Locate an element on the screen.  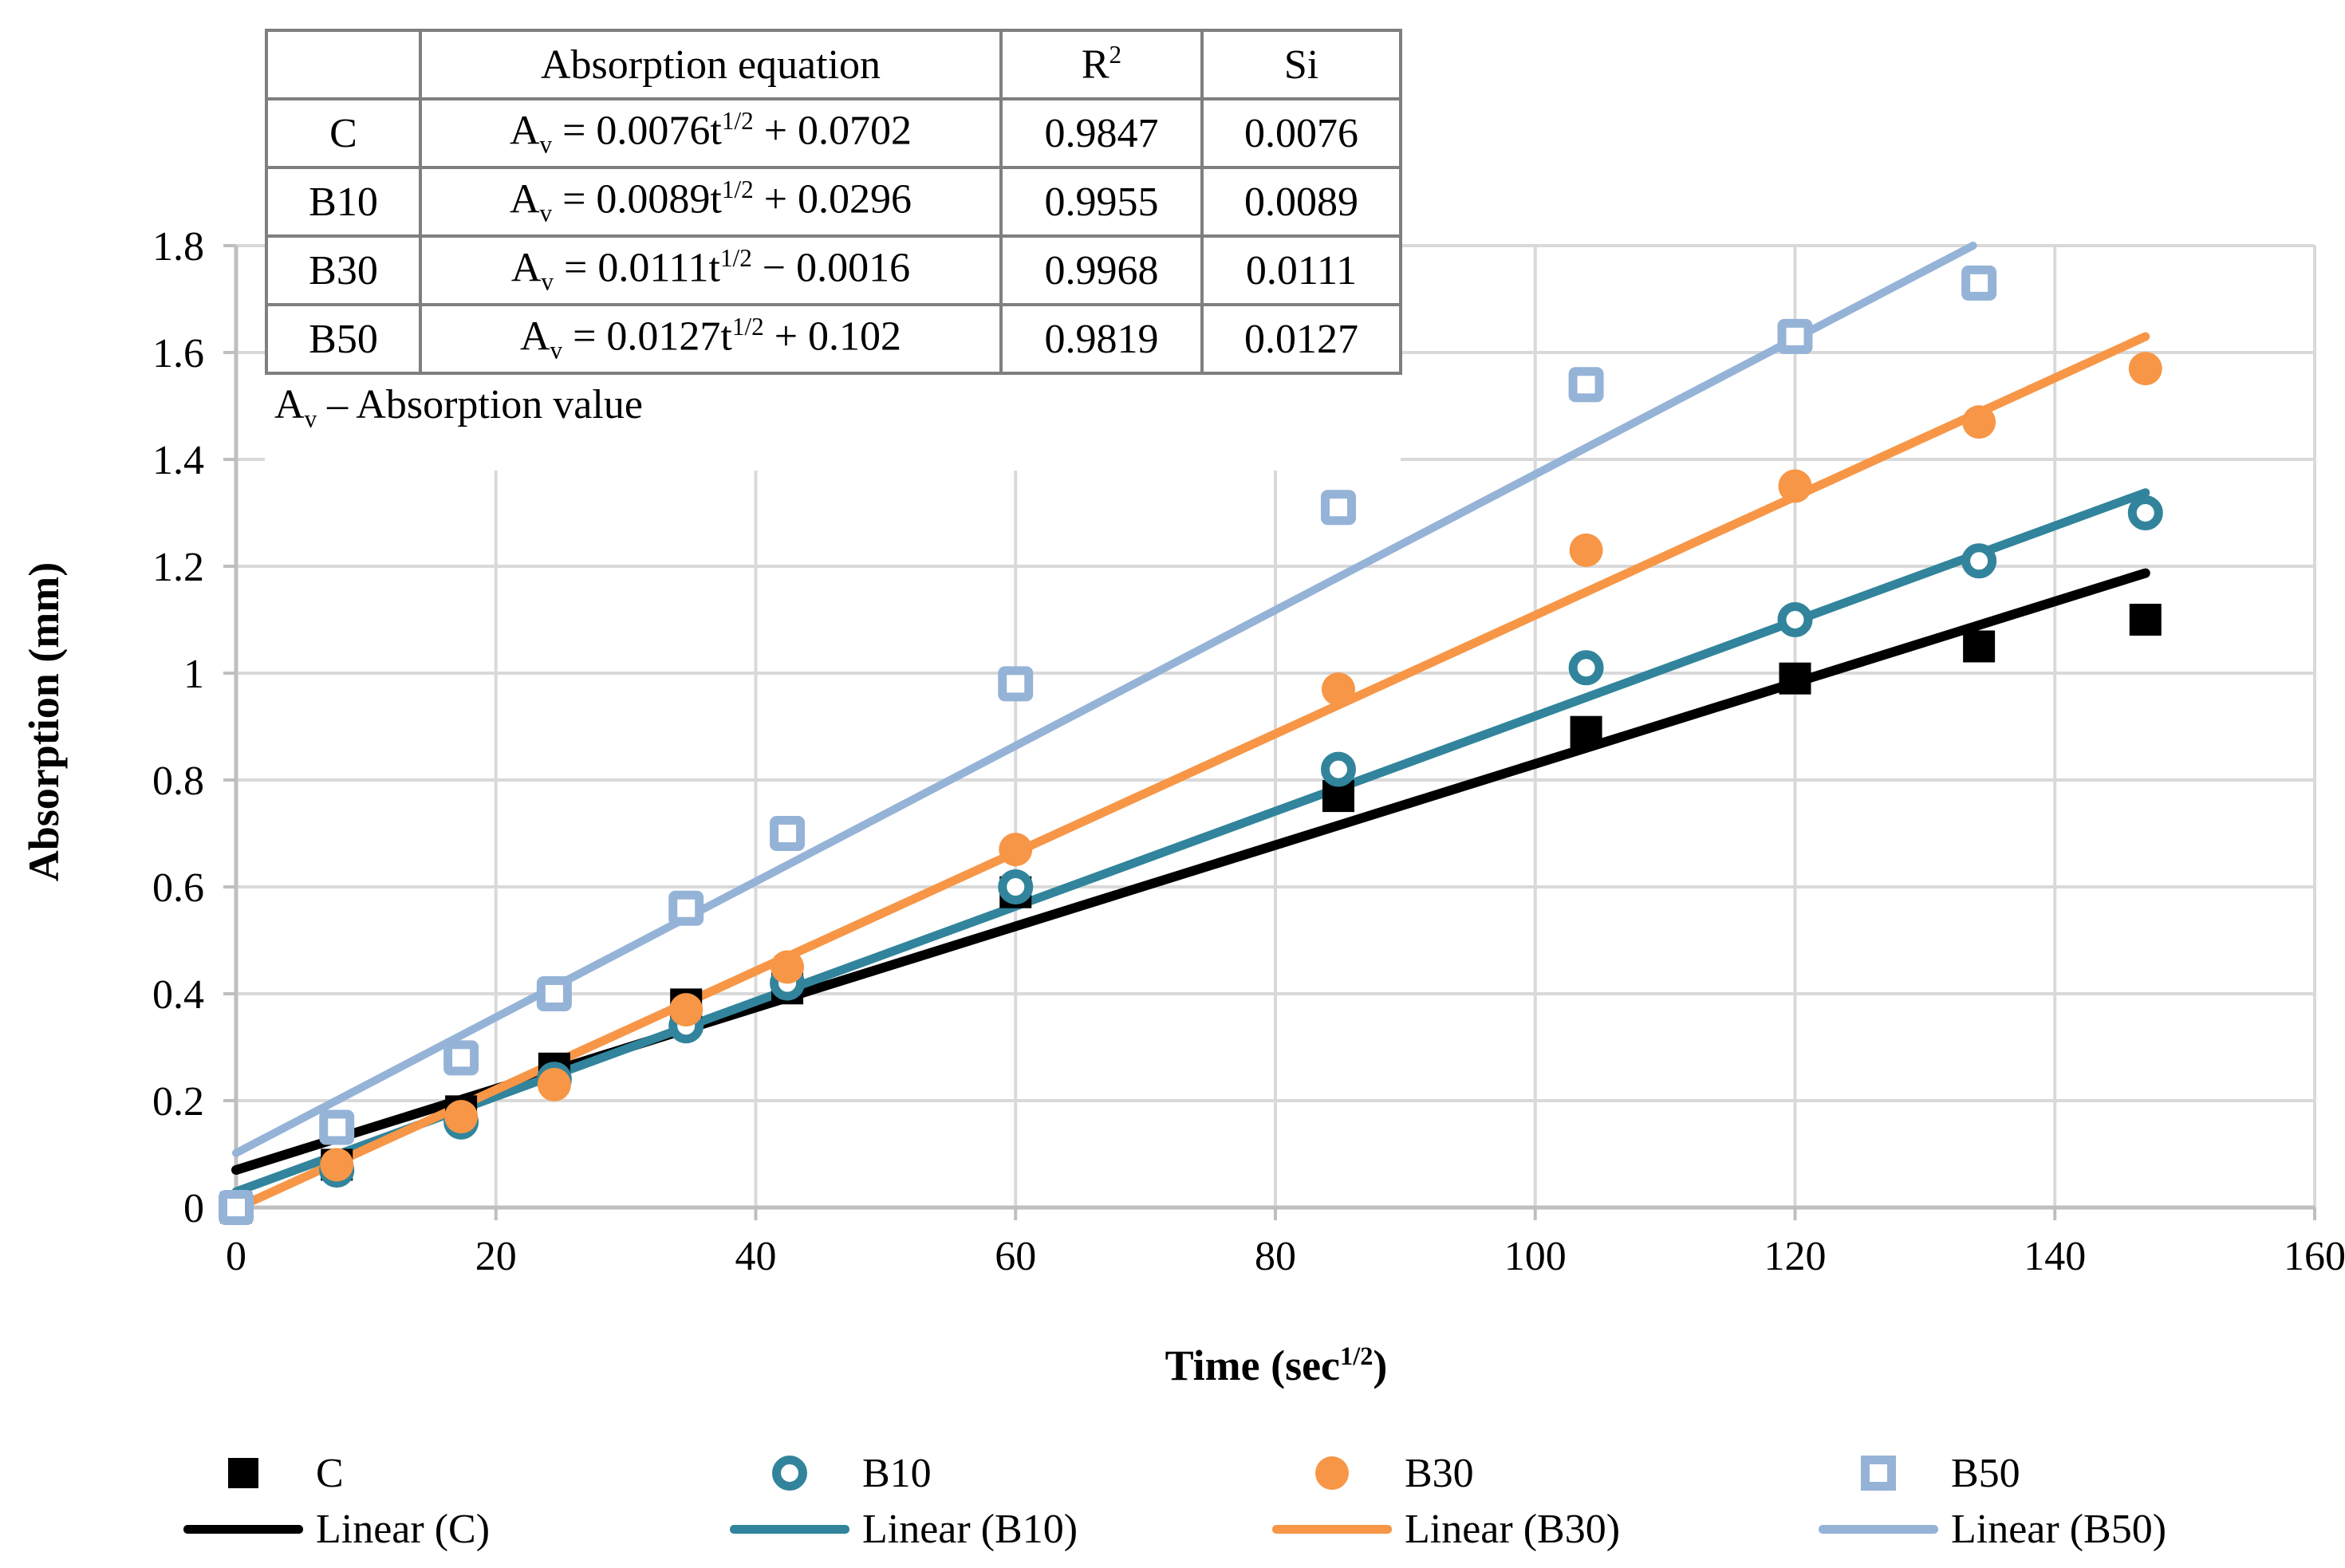
series-label: B30 is located at coordinates (343, 270).